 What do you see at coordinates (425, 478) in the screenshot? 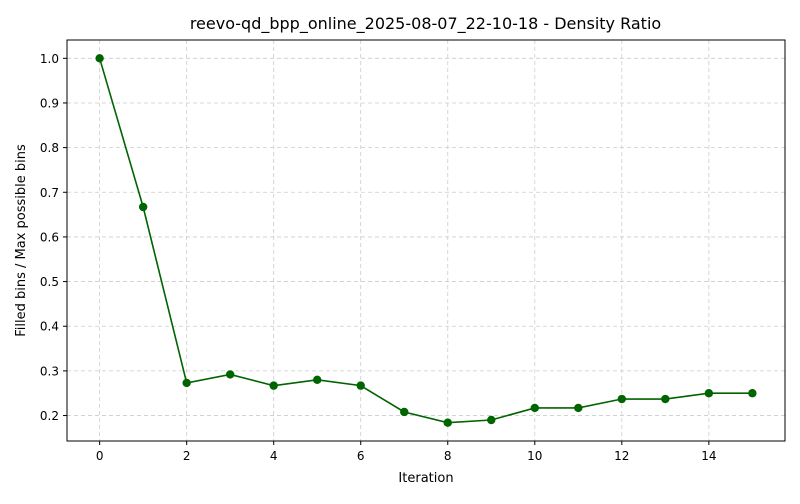
I see `x-axis-label: Iteration` at bounding box center [425, 478].